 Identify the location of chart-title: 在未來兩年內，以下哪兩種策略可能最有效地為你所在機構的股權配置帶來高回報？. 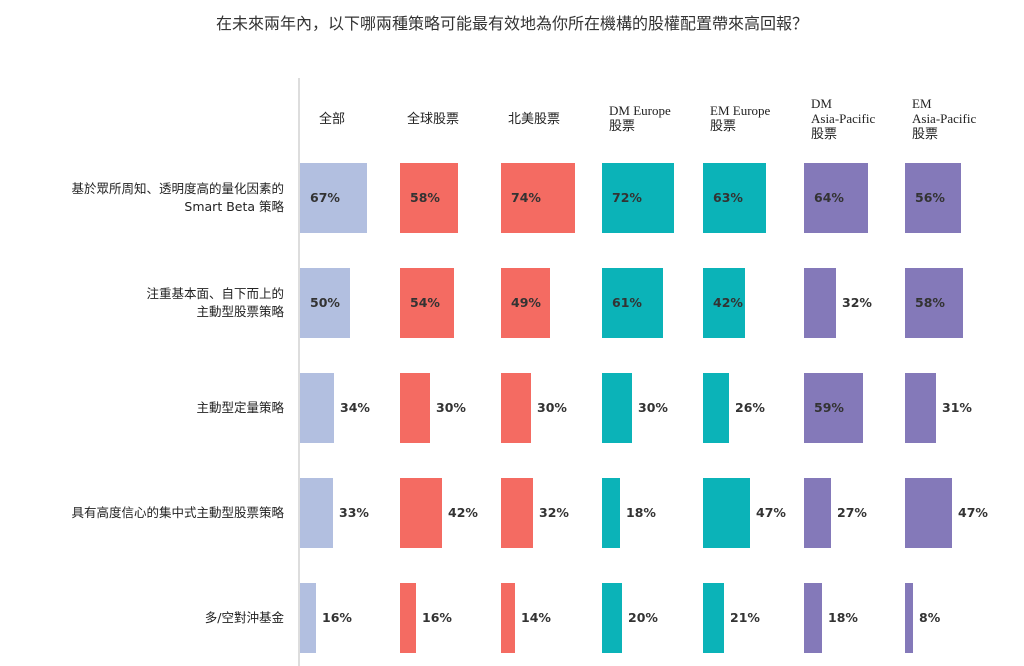
(511, 23).